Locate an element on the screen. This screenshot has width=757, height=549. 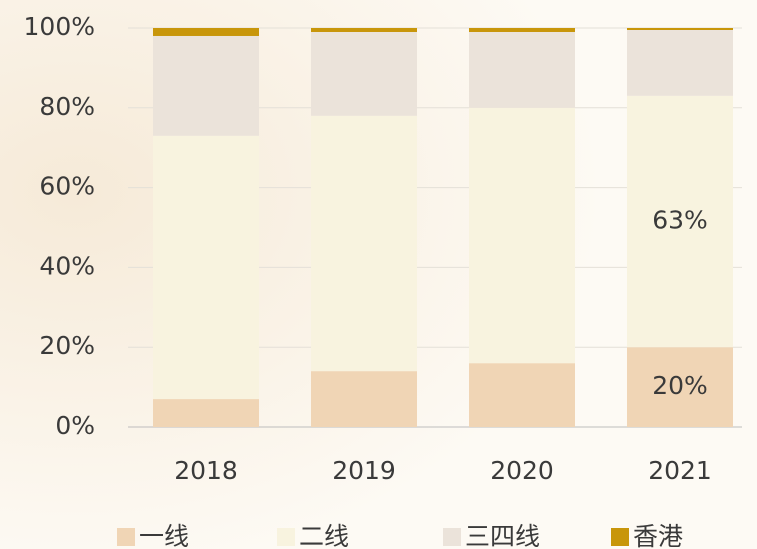
y-tick-label: 60% is located at coordinates (67, 186).